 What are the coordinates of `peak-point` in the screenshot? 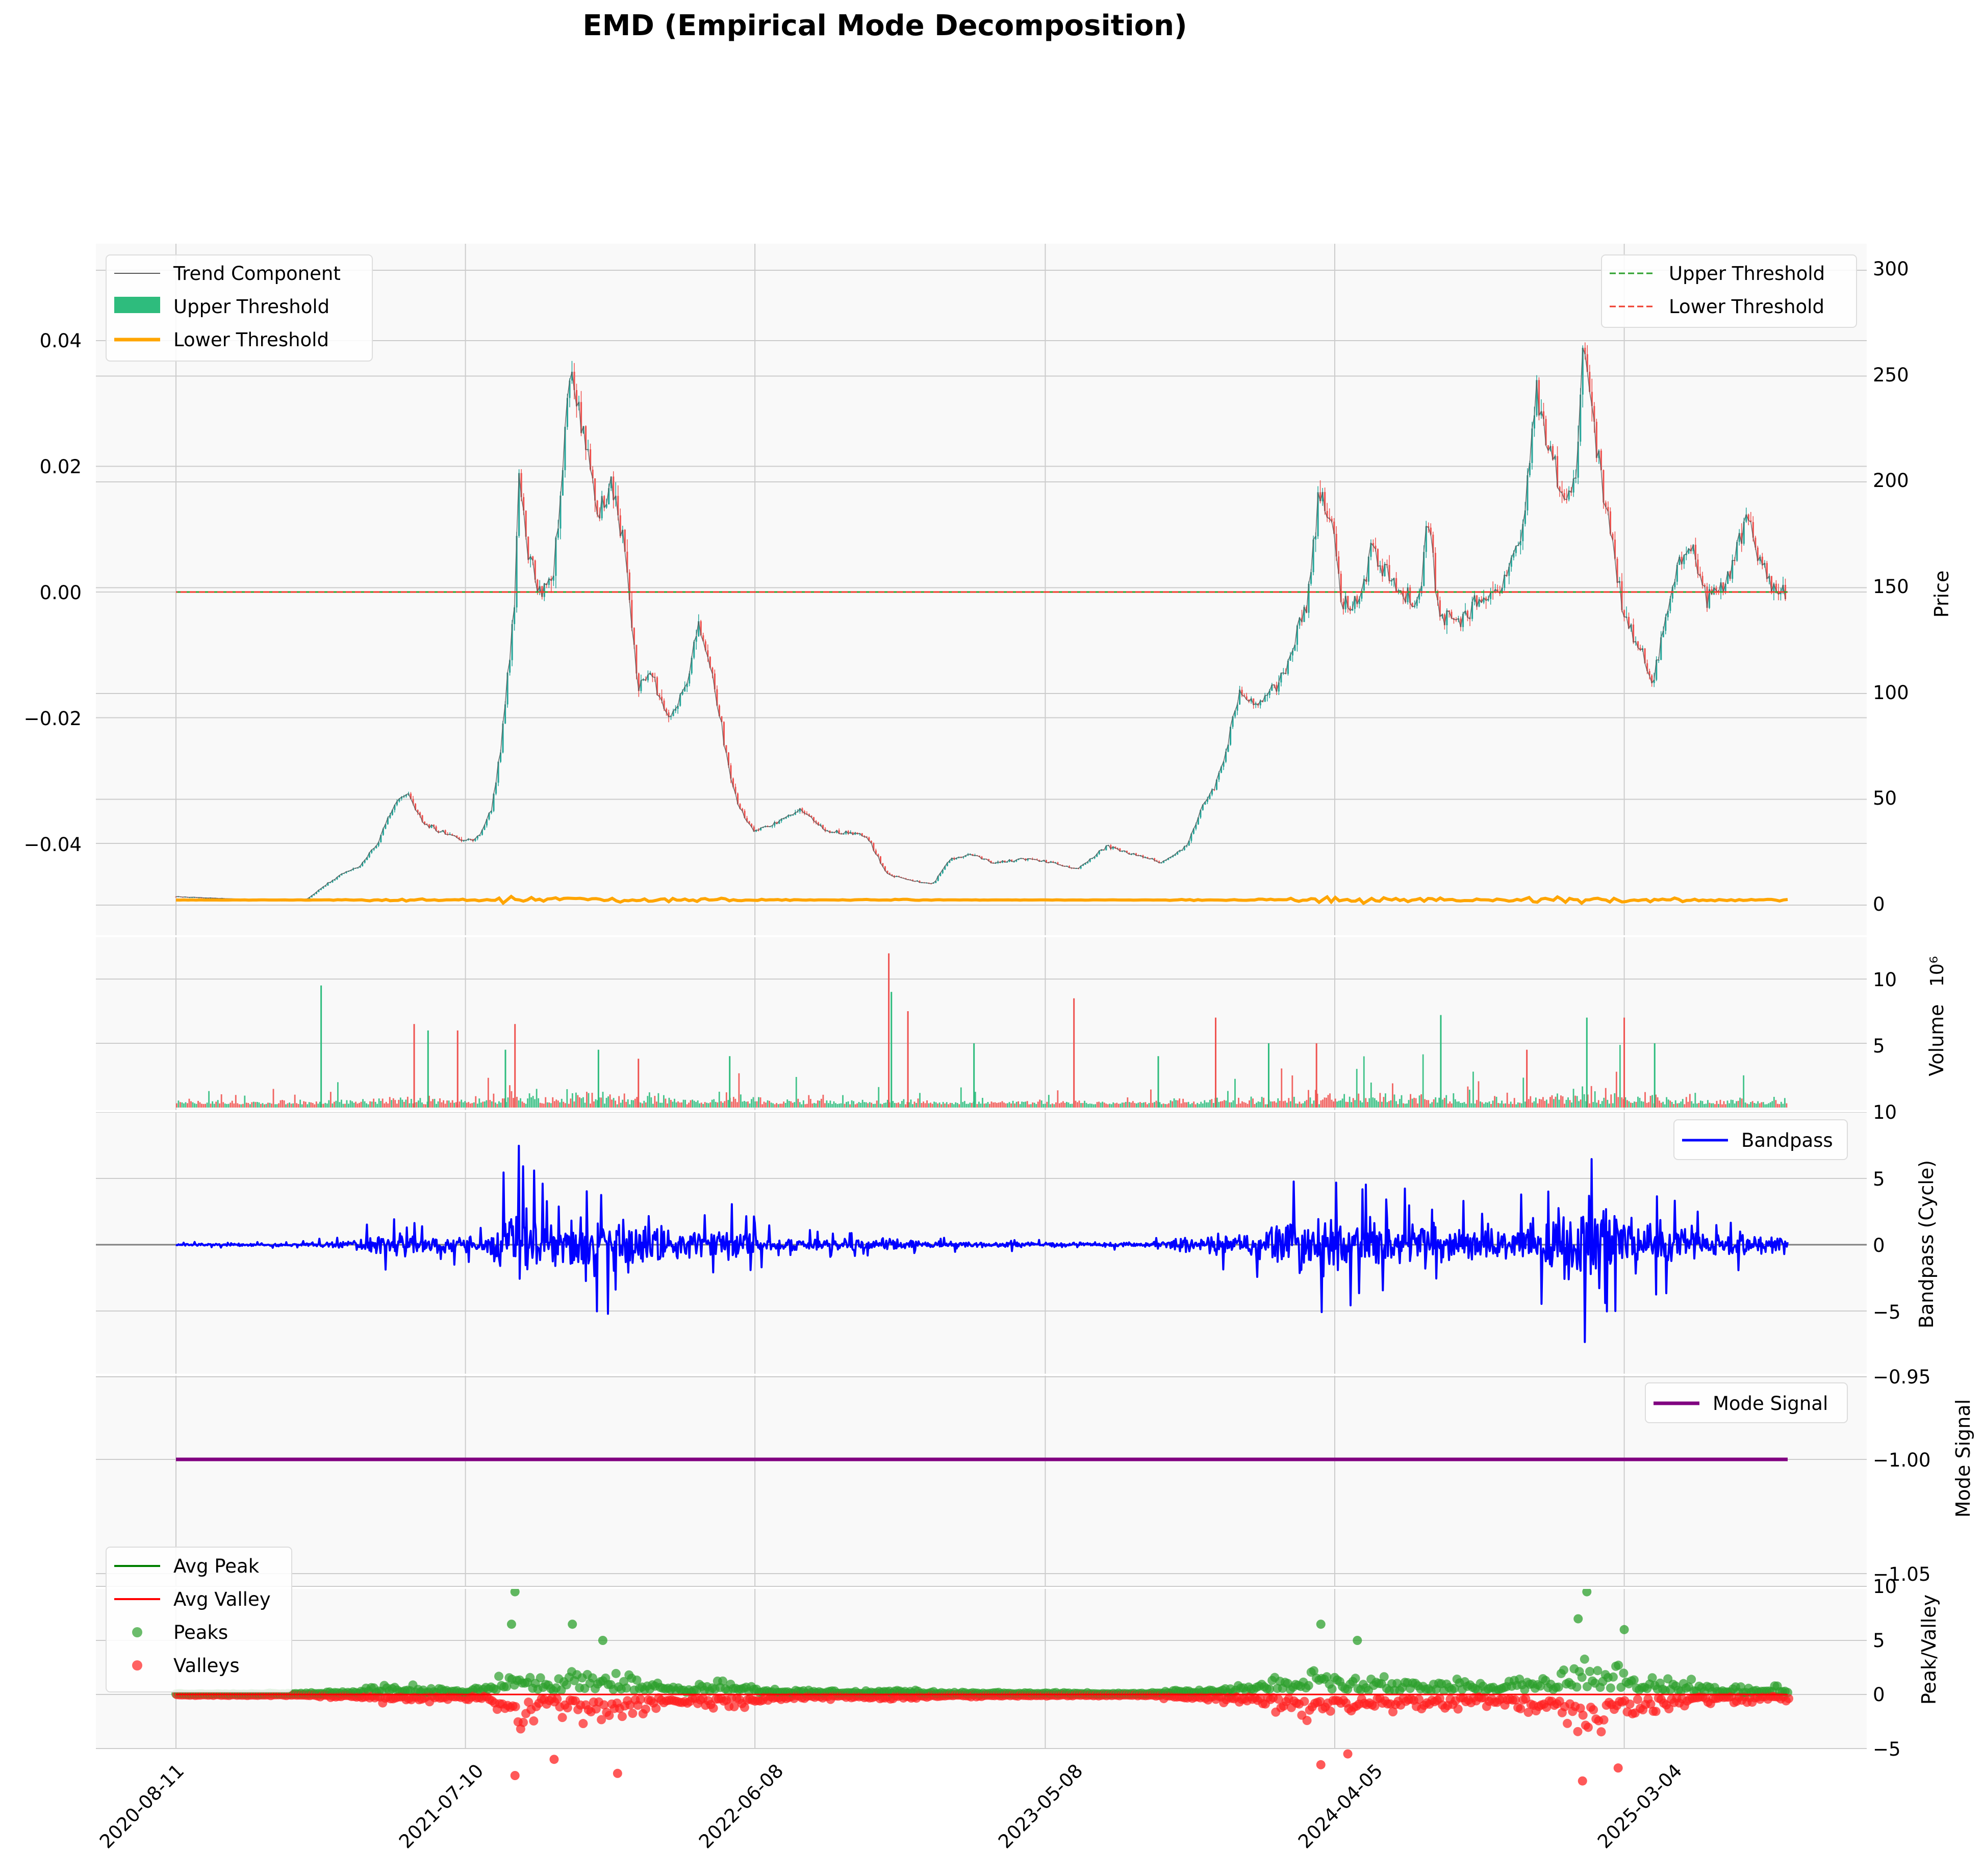 It's located at (1355, 1679).